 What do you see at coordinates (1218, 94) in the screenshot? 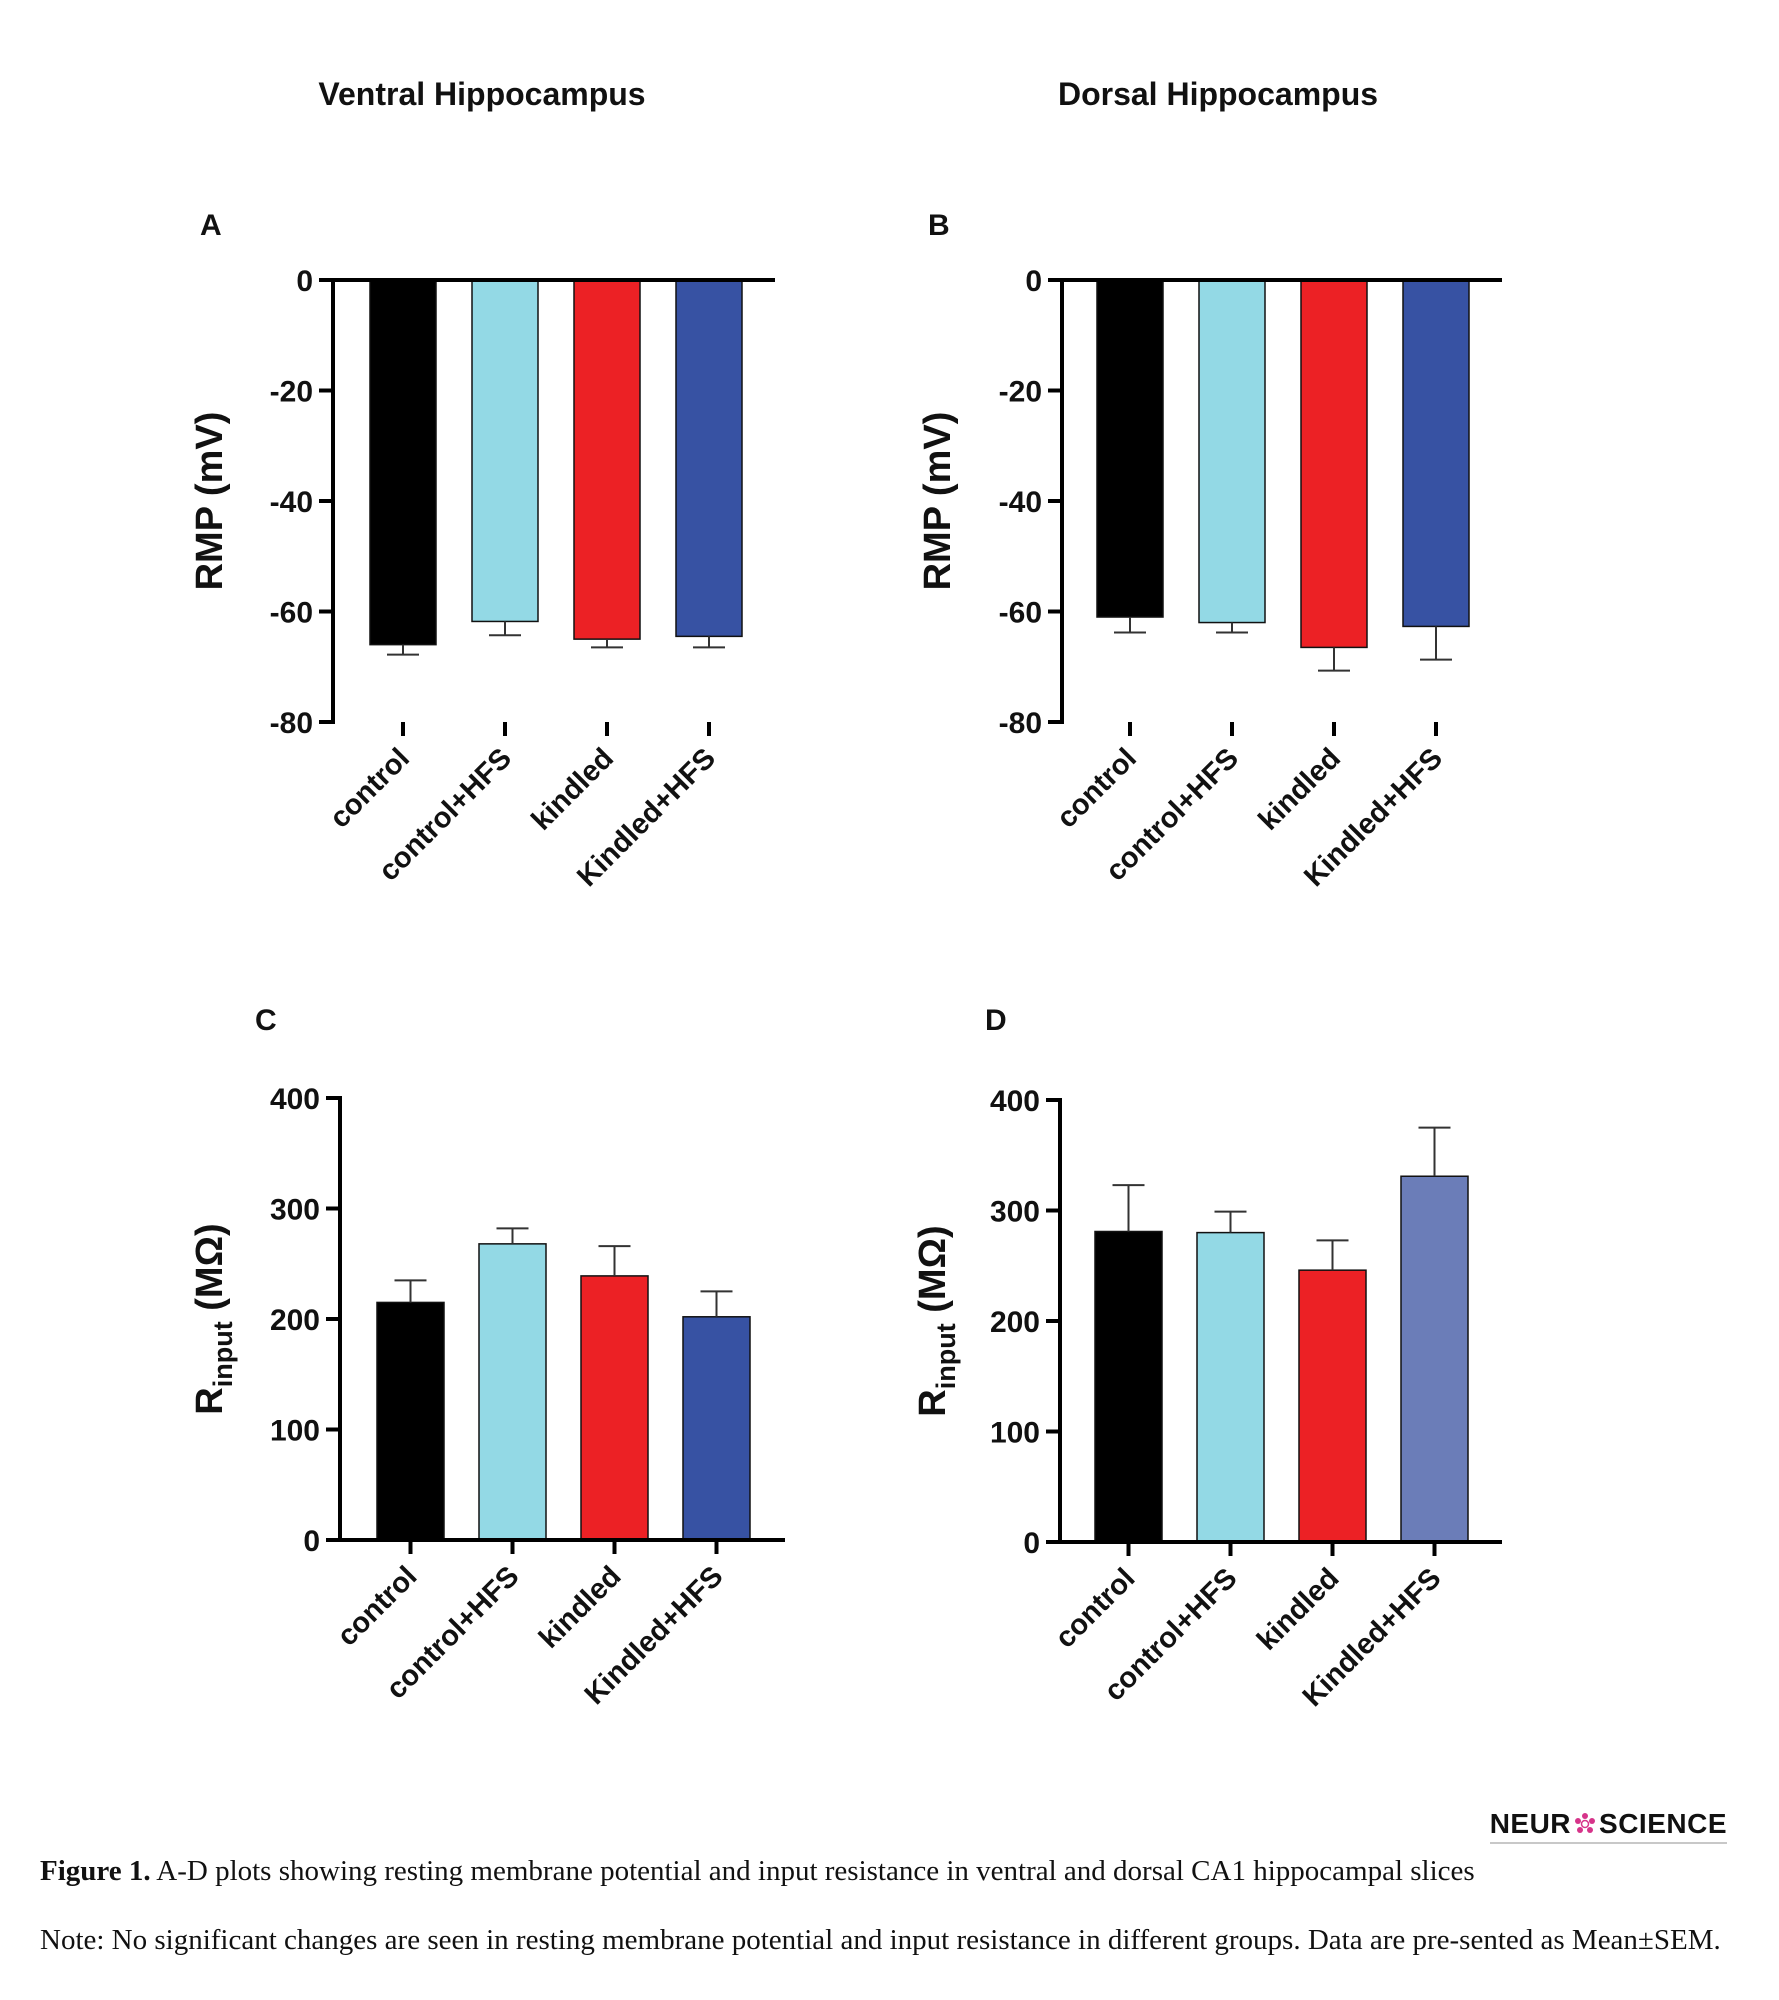
I see `heading-dorsal: Dorsal Hippocampus` at bounding box center [1218, 94].